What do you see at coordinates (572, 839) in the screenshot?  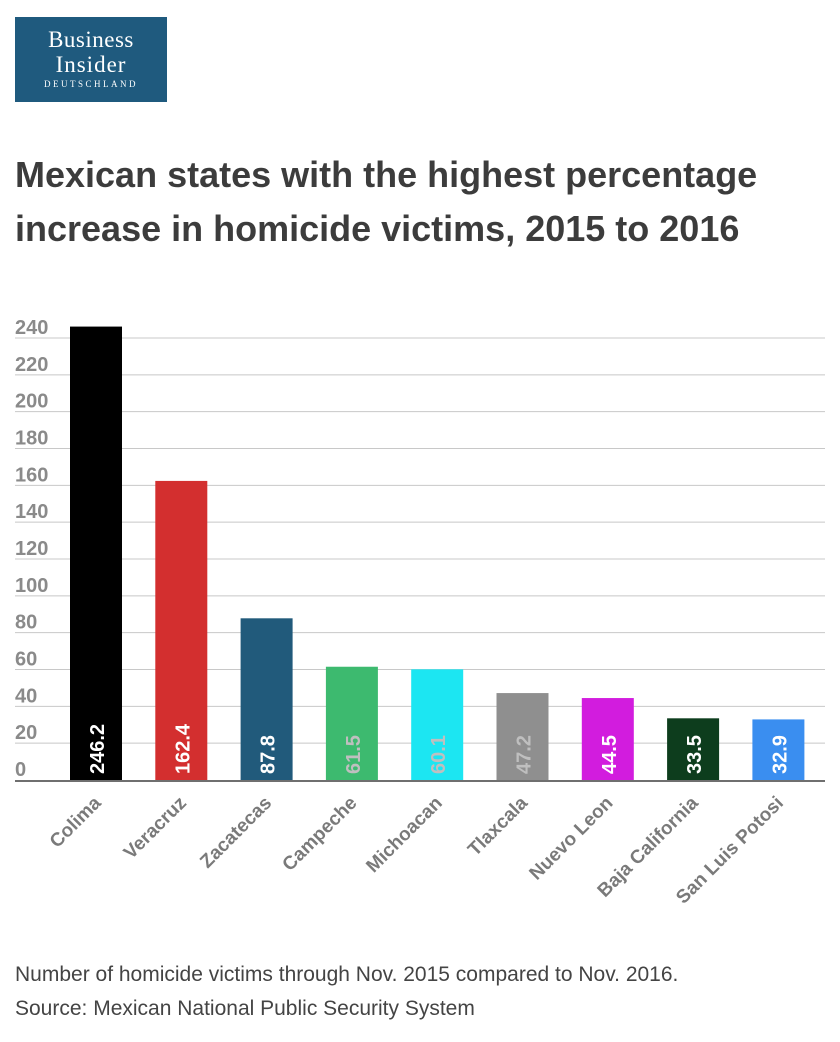 I see `x-tick-label: Nuevo Leon` at bounding box center [572, 839].